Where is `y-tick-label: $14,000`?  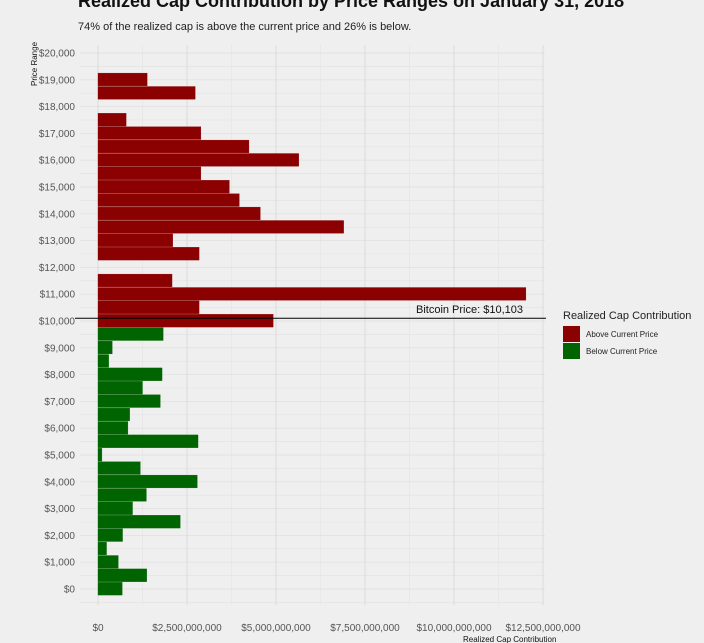 y-tick-label: $14,000 is located at coordinates (57, 214).